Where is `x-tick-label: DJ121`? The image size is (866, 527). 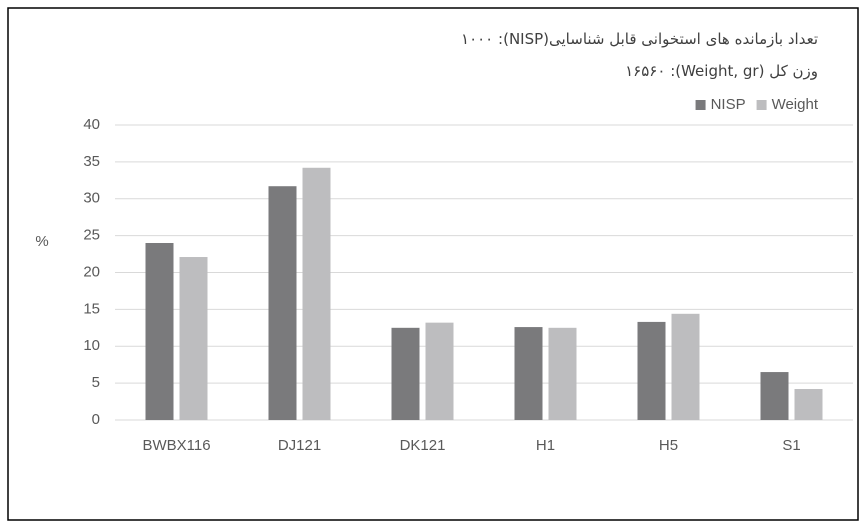
x-tick-label: DJ121 is located at coordinates (299, 445).